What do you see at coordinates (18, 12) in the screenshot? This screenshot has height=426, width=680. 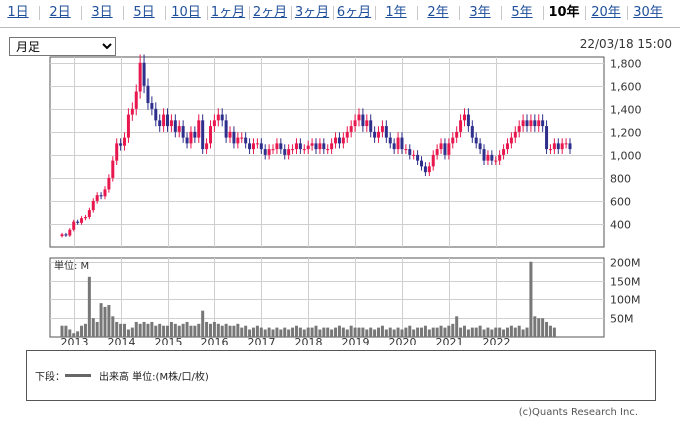 I see `tab-0: 1日` at bounding box center [18, 12].